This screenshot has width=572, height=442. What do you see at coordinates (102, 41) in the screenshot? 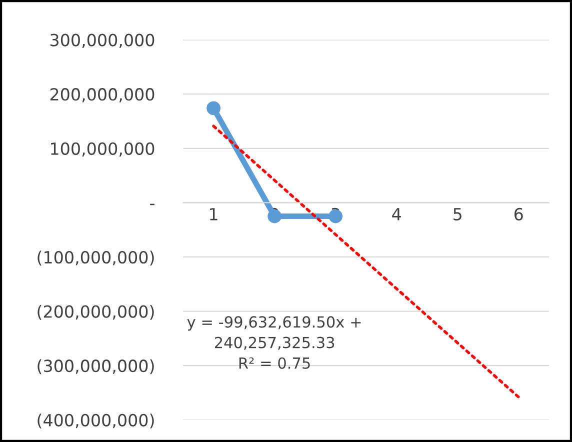
I see `y-tick-label: 300,000,000` at bounding box center [102, 41].